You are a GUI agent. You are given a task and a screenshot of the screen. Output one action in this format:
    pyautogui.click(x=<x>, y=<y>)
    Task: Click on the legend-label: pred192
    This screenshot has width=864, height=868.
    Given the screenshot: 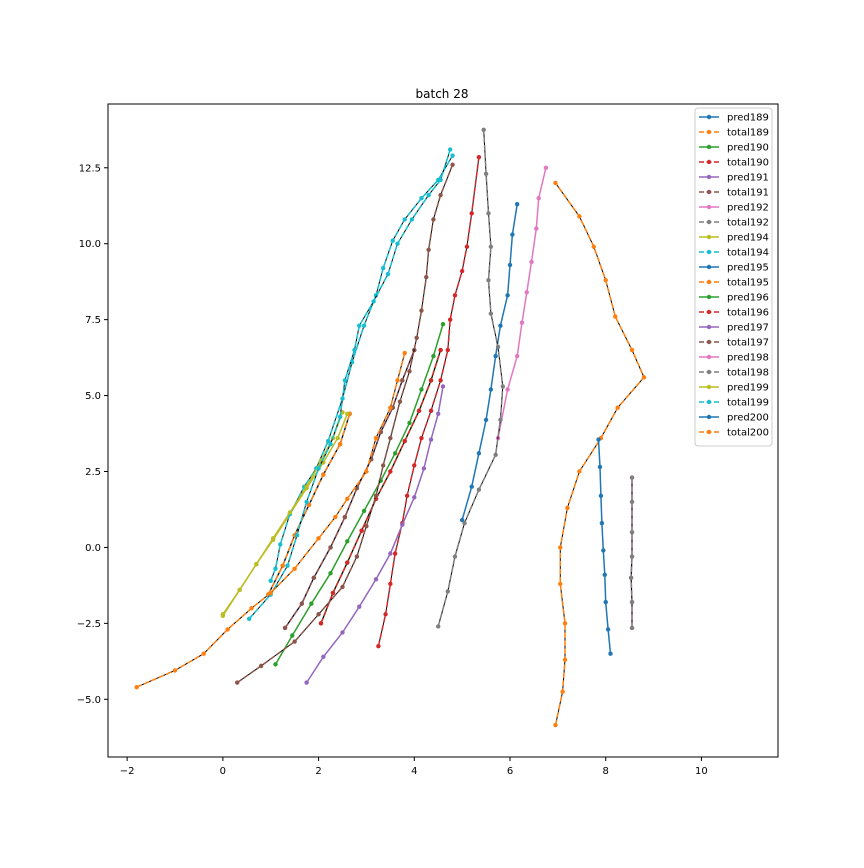 What is the action you would take?
    pyautogui.click(x=748, y=208)
    